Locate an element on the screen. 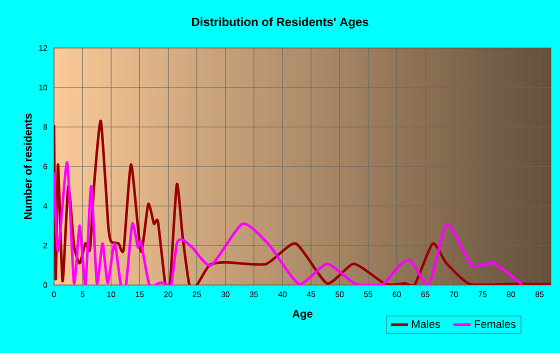 The image size is (560, 353). legend-label: Females is located at coordinates (495, 324).